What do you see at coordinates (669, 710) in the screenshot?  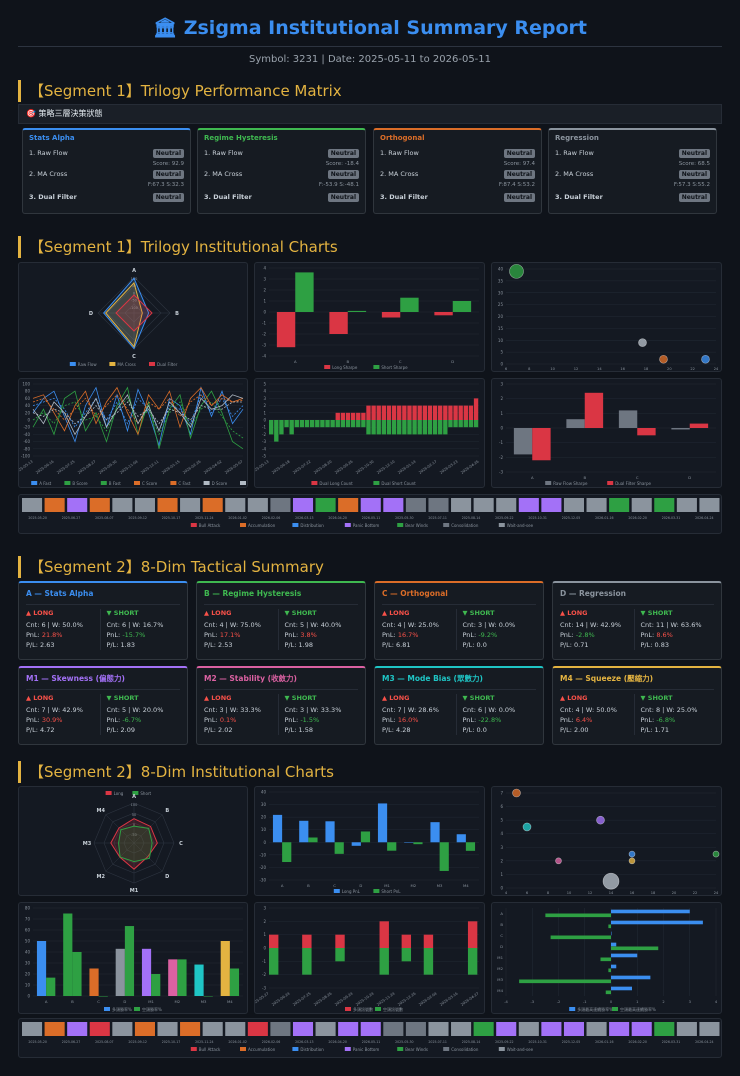 I see `short-count: Cnt: 8 | W: 25.0%` at bounding box center [669, 710].